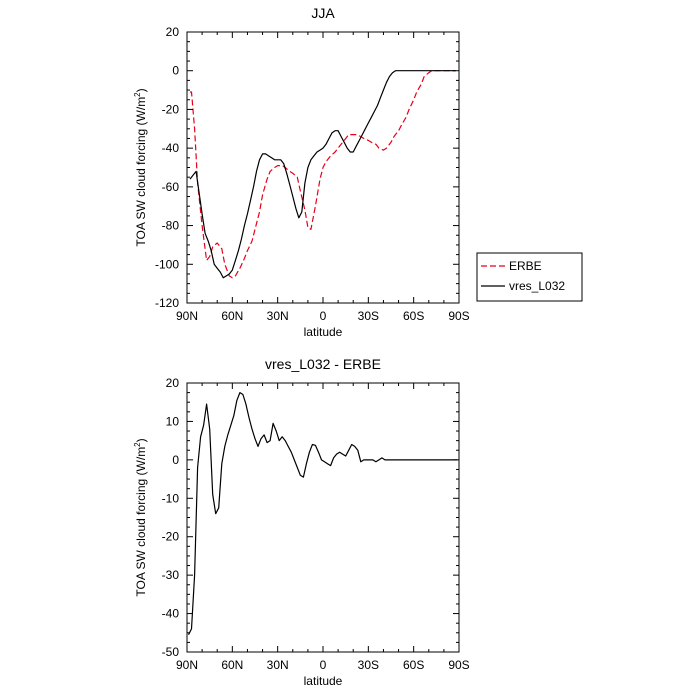 This screenshot has height=700, width=700. Describe the element at coordinates (171, 187) in the screenshot. I see `y-tick-label: -60` at that location.